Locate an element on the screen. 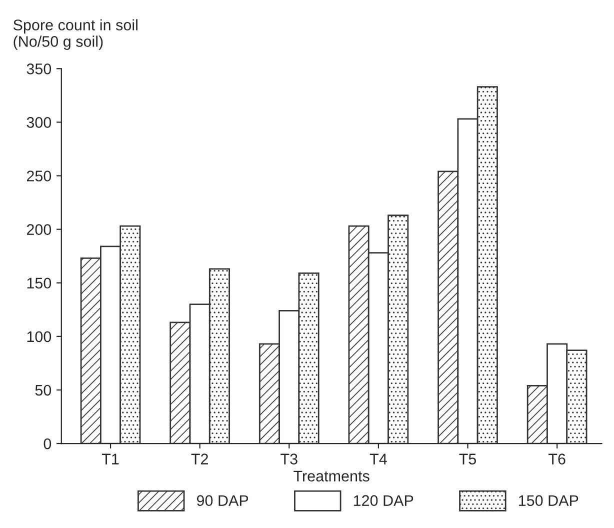  x-tick-label: T5 is located at coordinates (467, 459).